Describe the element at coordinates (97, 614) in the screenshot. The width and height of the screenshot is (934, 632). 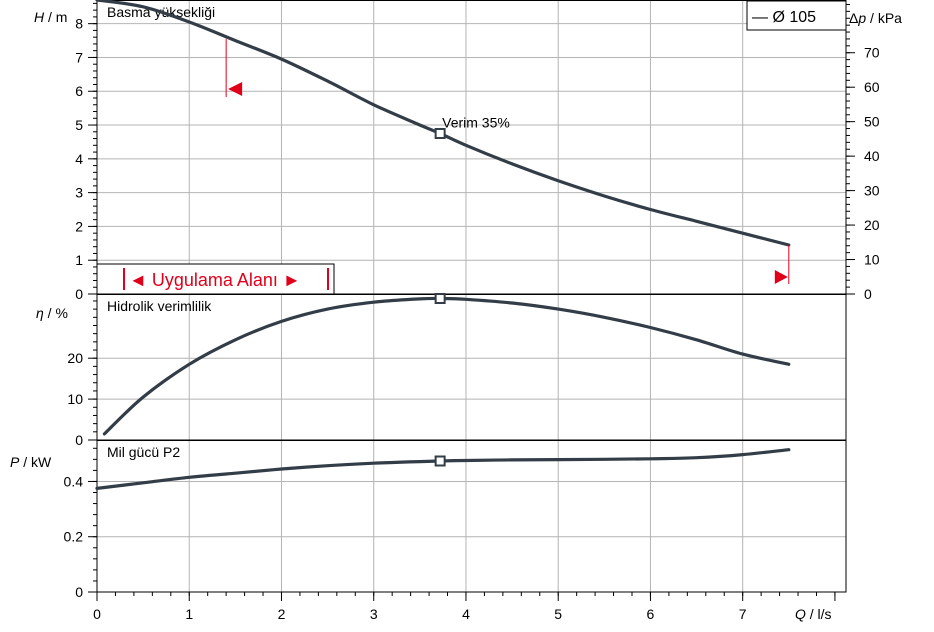
I see `x-tick-label: 0` at that location.